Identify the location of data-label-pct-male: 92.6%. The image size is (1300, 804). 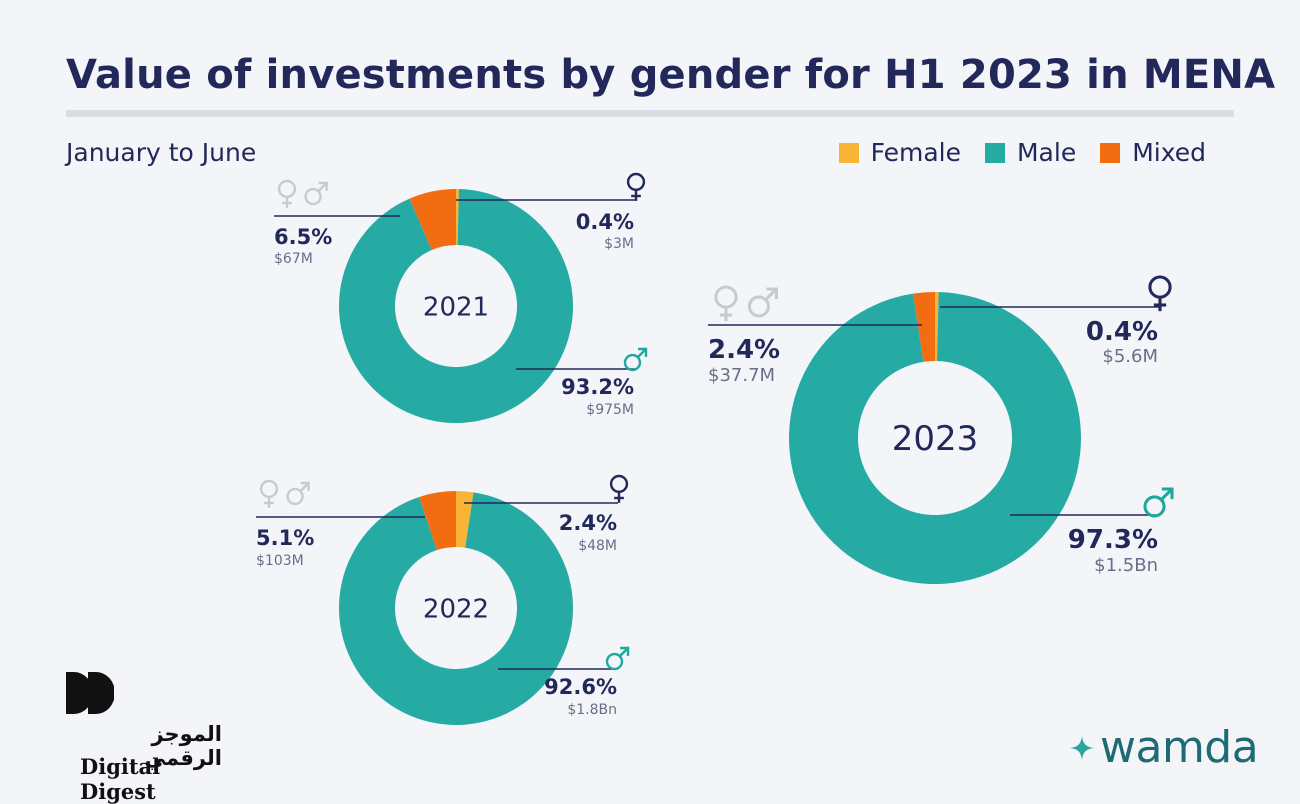
(580, 687).